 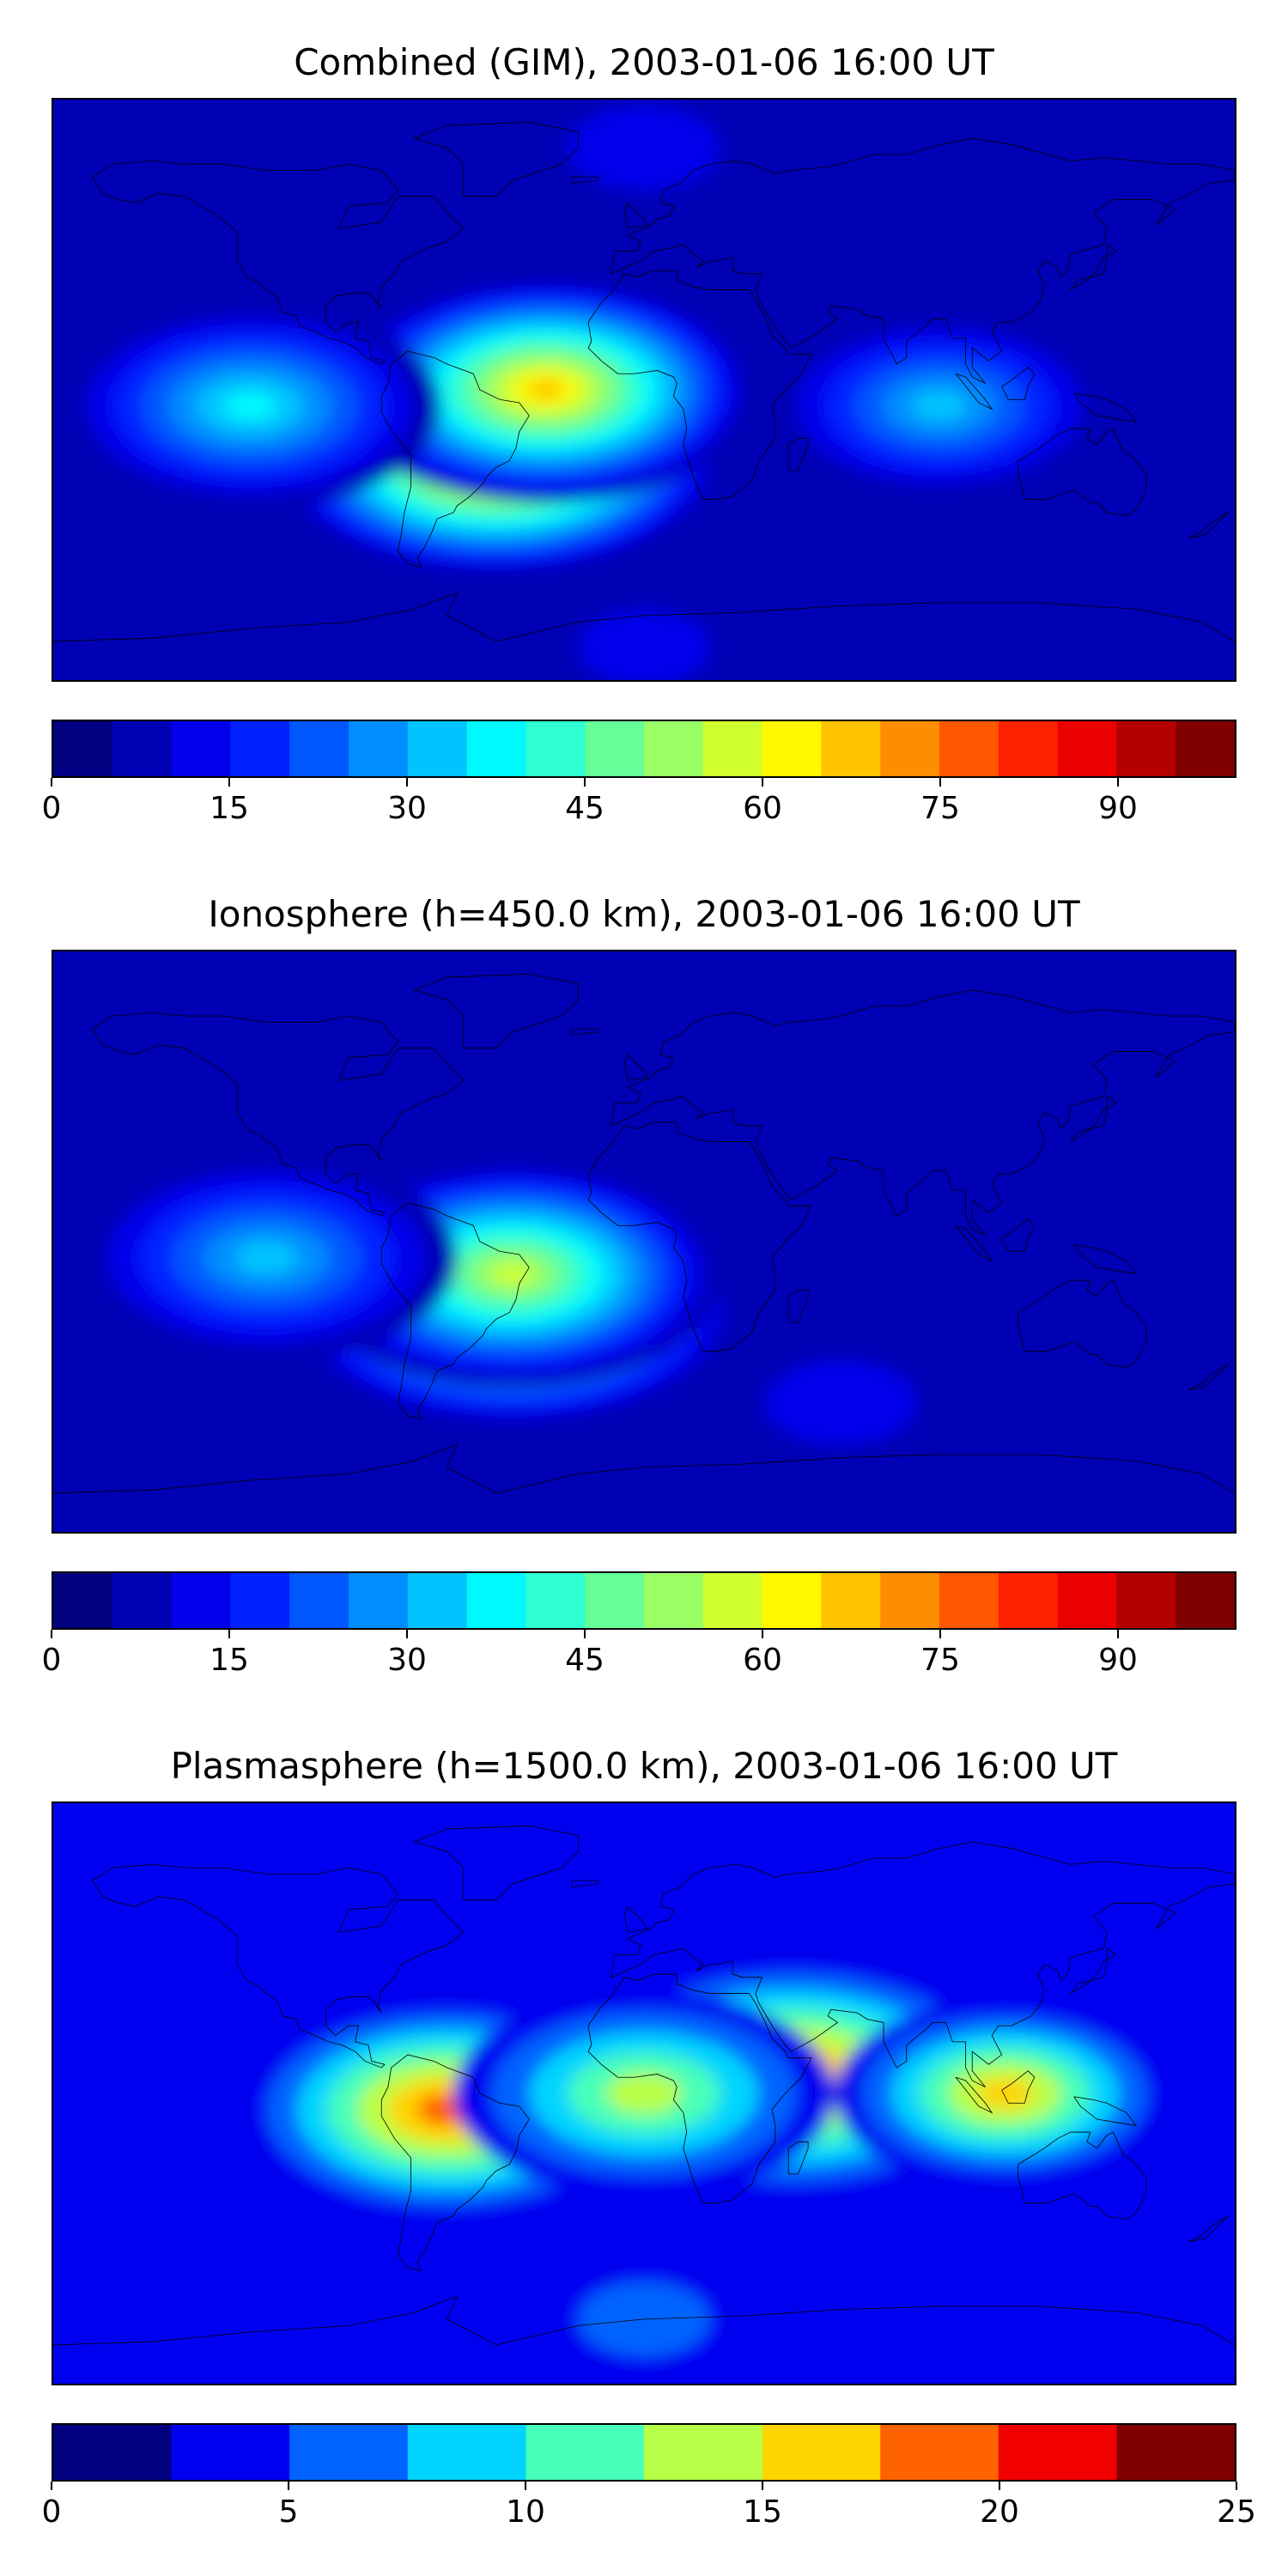 What do you see at coordinates (1236, 2512) in the screenshot?
I see `colorbar-tick-label: 25` at bounding box center [1236, 2512].